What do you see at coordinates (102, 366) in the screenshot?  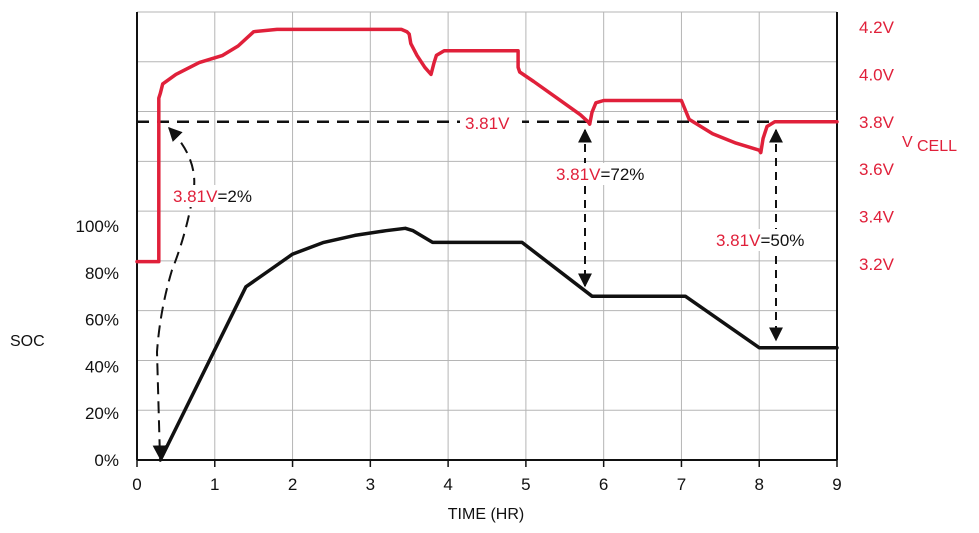 I see `soc-tick-label: 40%` at bounding box center [102, 366].